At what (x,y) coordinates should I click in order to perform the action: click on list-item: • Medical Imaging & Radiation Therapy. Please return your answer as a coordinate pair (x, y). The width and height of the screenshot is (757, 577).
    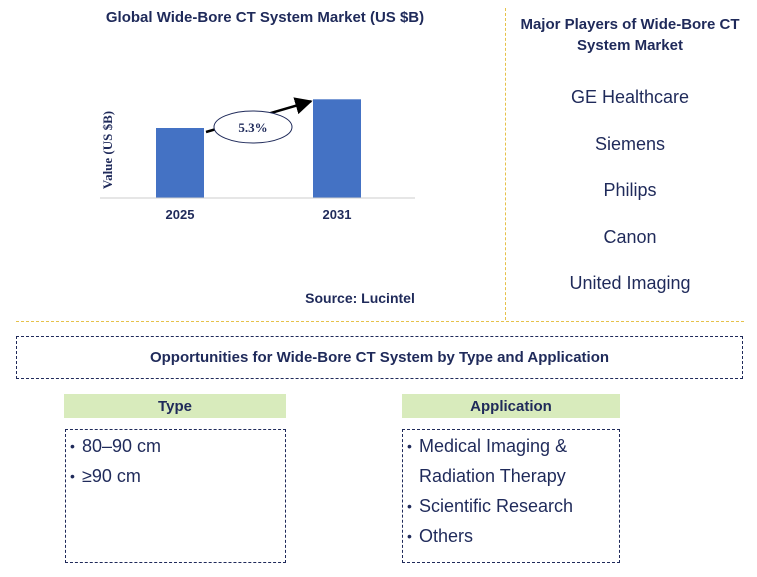
    Looking at the image, I should click on (511, 461).